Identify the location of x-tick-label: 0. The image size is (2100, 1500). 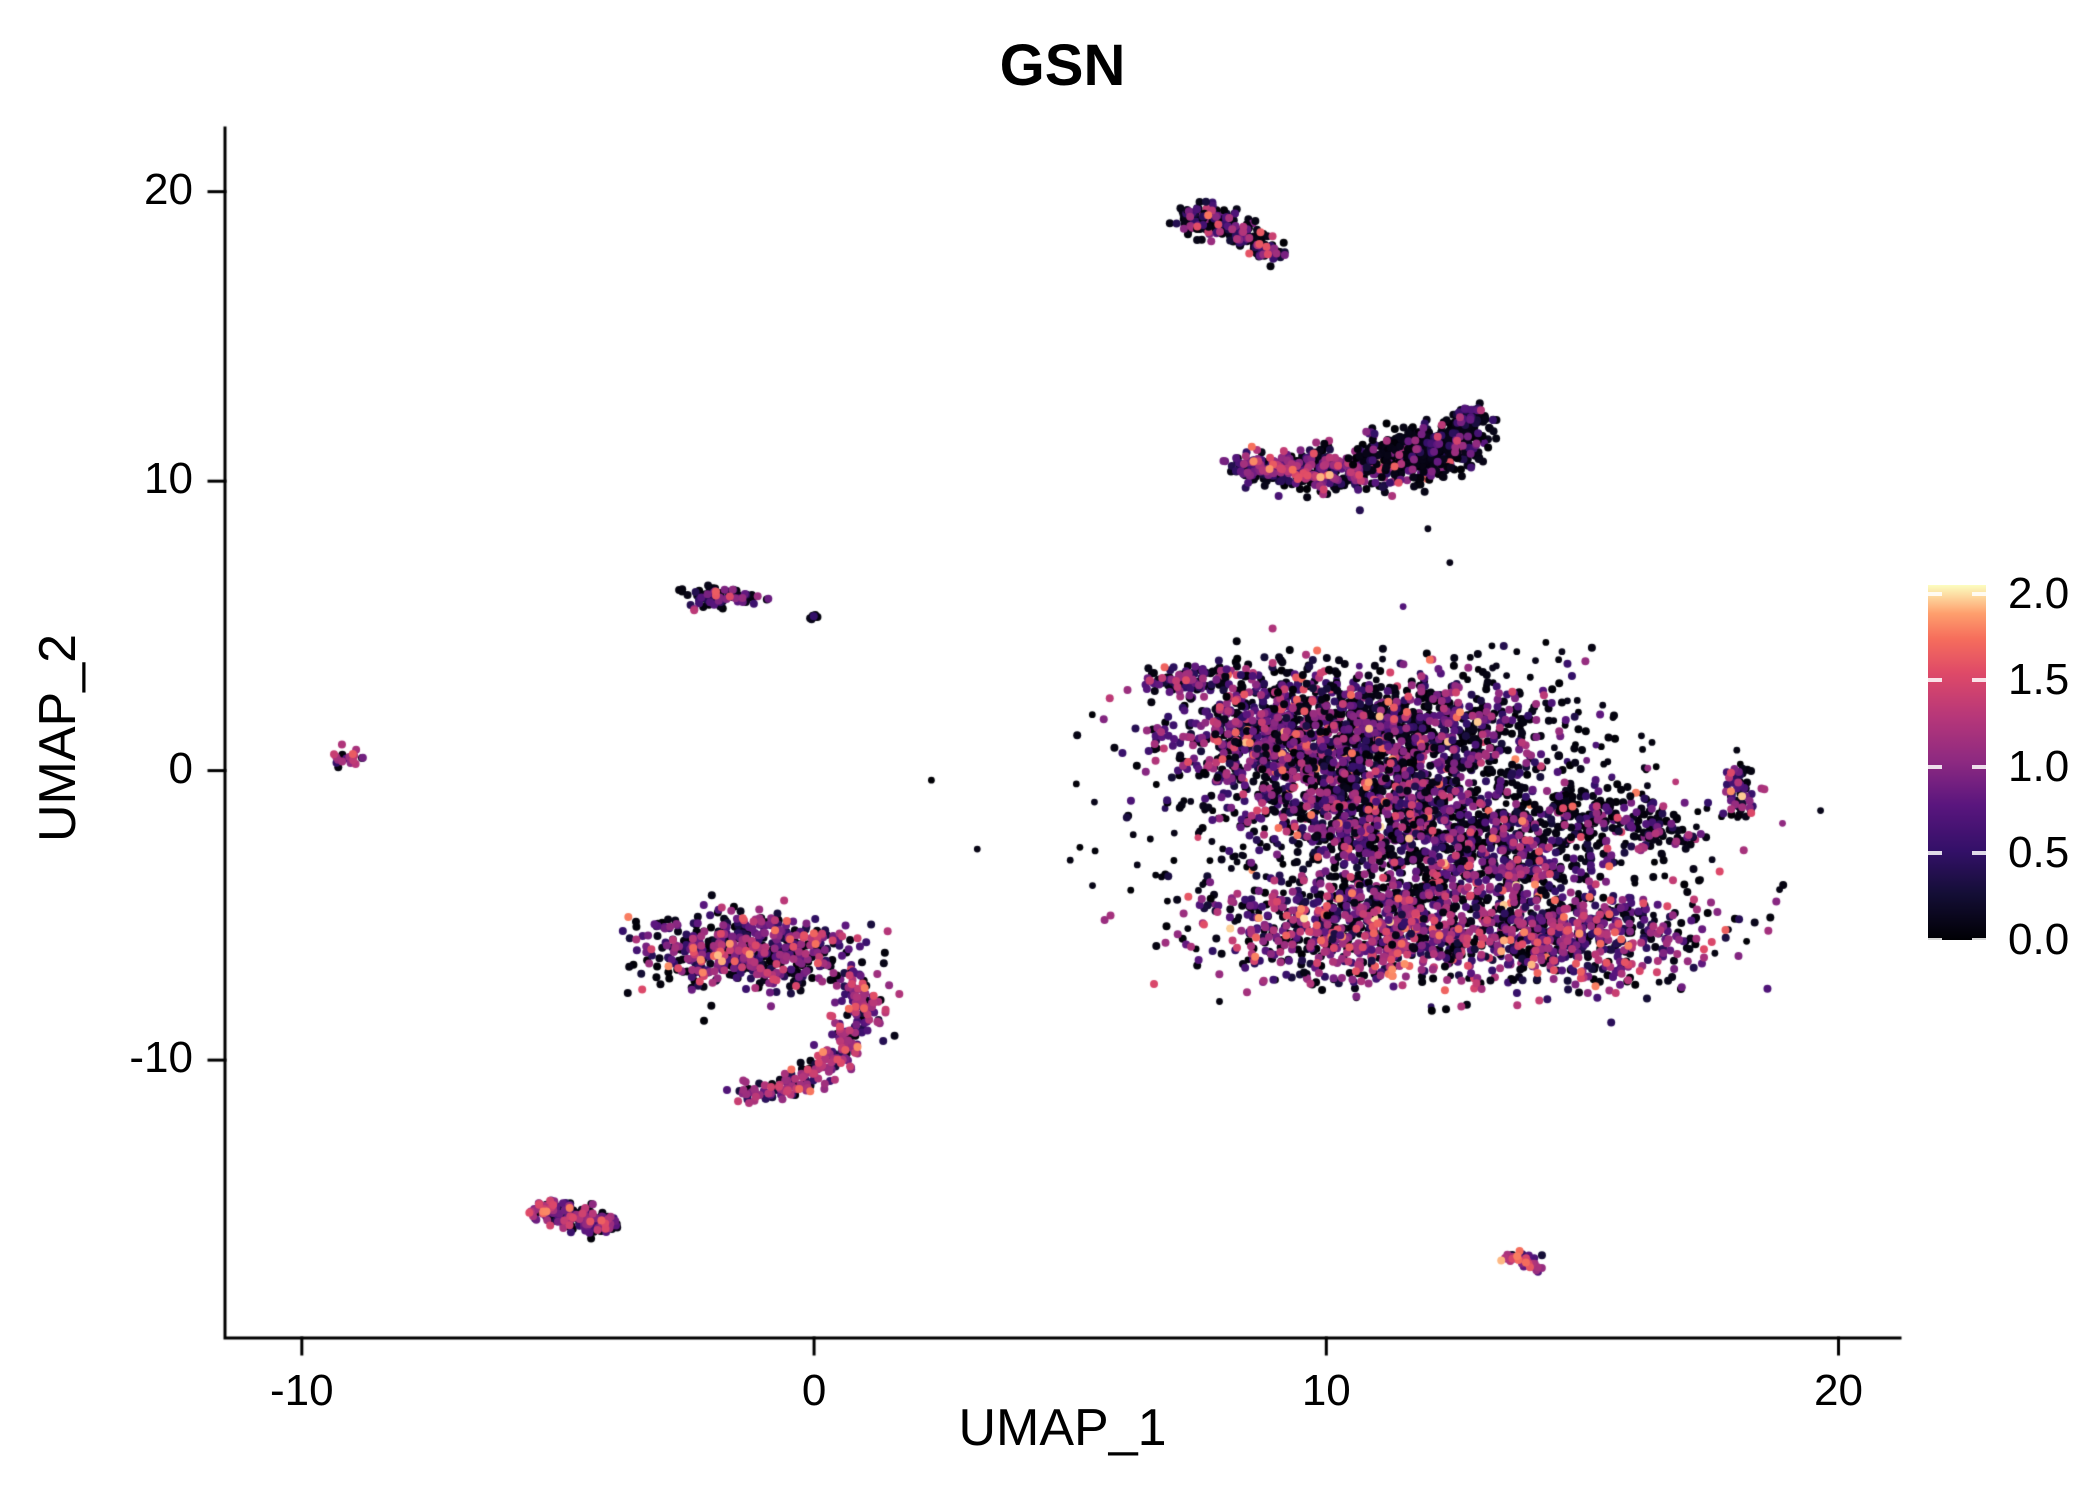
(814, 1390).